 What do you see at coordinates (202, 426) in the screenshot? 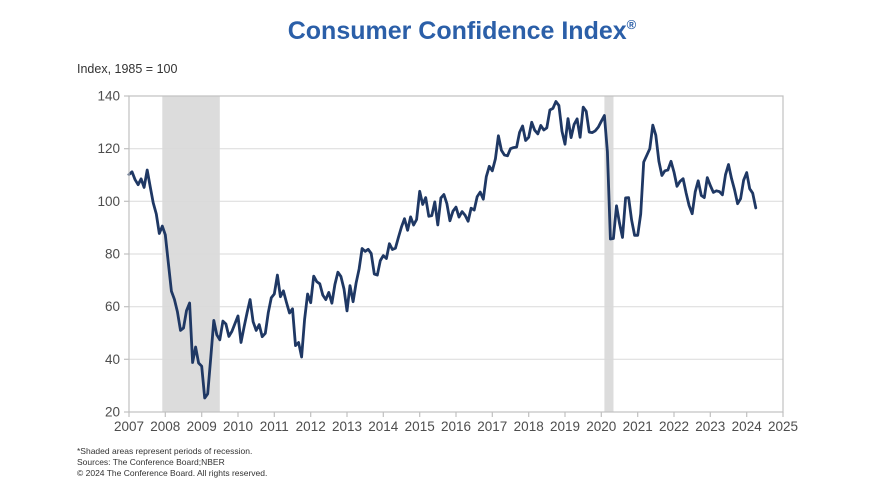
I see `x-axis-label: 2009` at bounding box center [202, 426].